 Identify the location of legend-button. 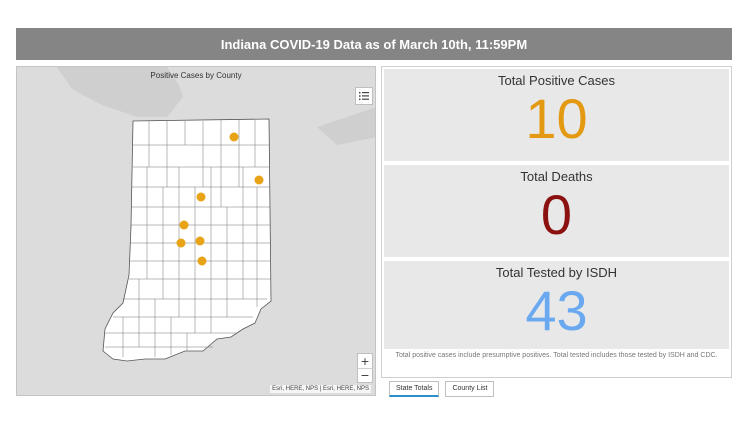
(364, 96).